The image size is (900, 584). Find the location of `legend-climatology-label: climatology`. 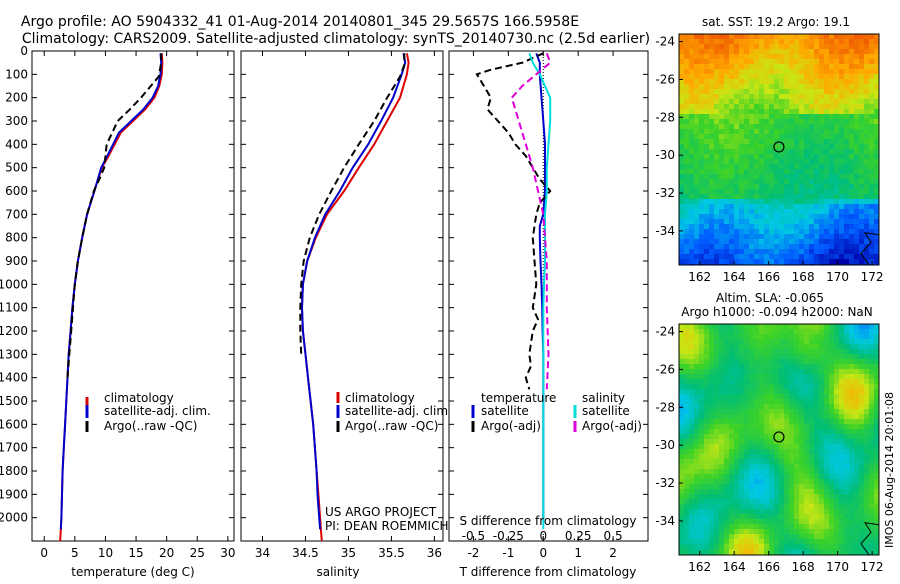

legend-climatology-label: climatology is located at coordinates (380, 398).